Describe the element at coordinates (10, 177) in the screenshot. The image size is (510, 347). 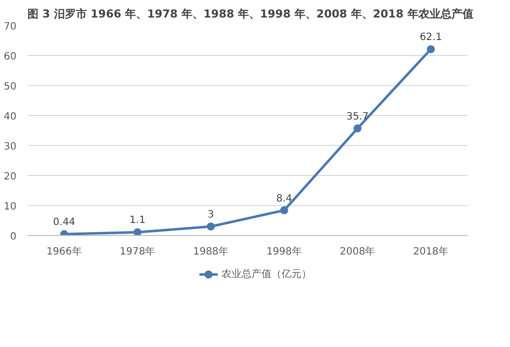
I see `y-tick-label: 20` at that location.